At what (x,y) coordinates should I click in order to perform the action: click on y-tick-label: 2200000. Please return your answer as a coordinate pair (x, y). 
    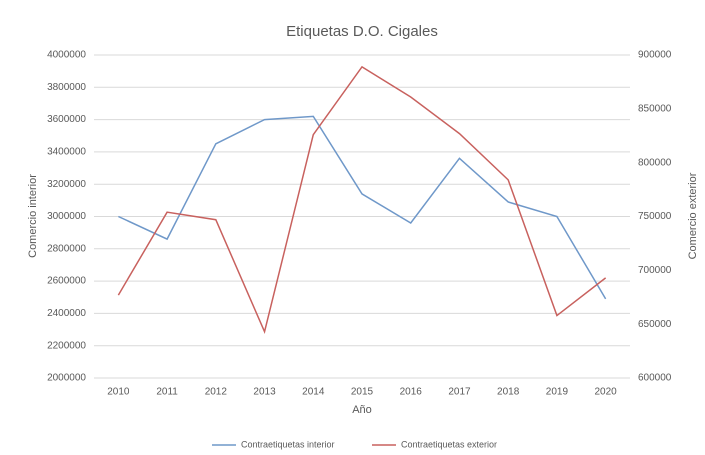
    Looking at the image, I should click on (66, 345).